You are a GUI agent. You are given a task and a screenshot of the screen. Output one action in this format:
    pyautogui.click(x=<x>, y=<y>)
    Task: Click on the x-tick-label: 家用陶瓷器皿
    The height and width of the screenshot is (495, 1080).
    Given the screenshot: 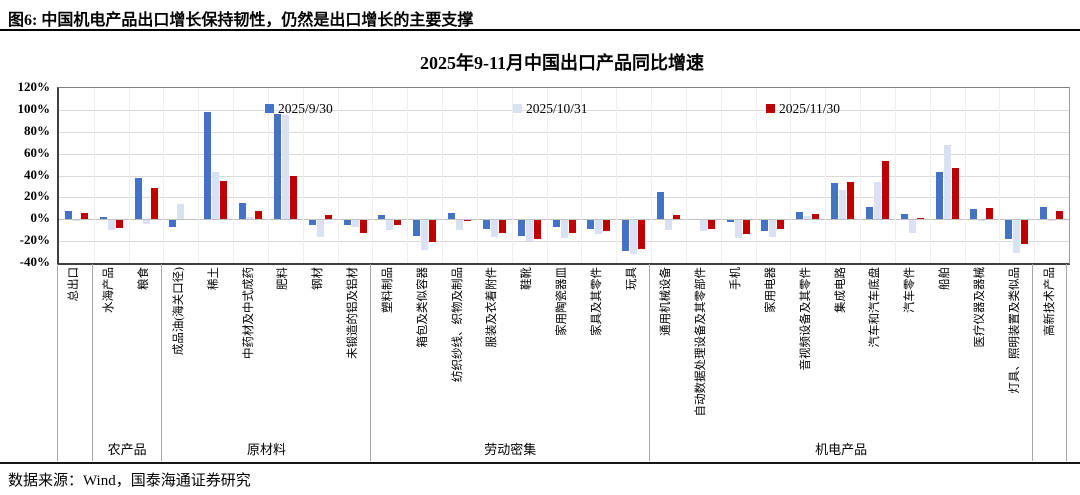 What is the action you would take?
    pyautogui.click(x=561, y=301)
    